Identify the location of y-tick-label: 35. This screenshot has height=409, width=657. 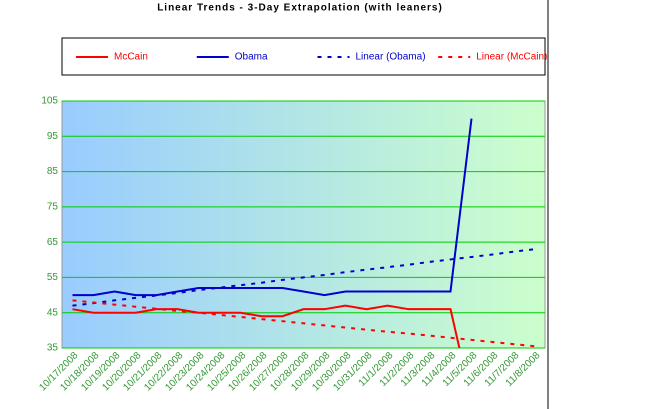
(53, 348).